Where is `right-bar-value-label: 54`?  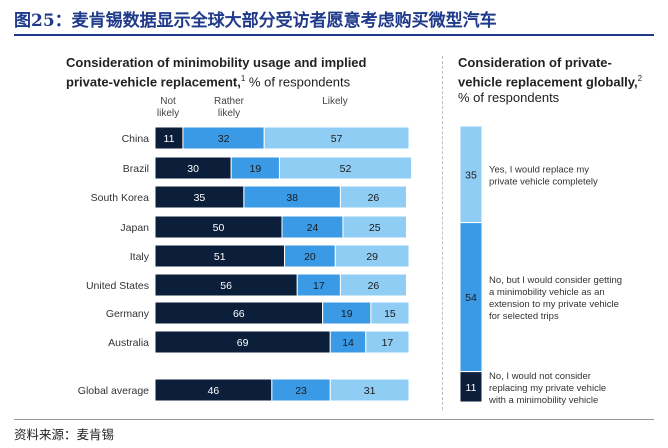
right-bar-value-label: 54 is located at coordinates (471, 298).